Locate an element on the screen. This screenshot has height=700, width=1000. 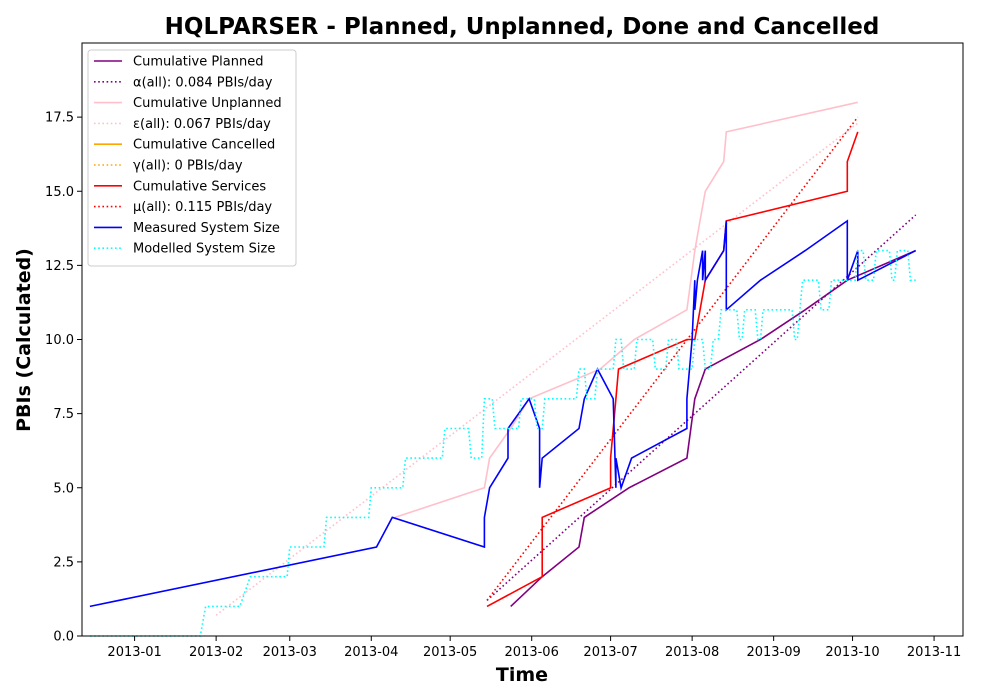
legend-label: Cumulative Unplanned is located at coordinates (207, 103).